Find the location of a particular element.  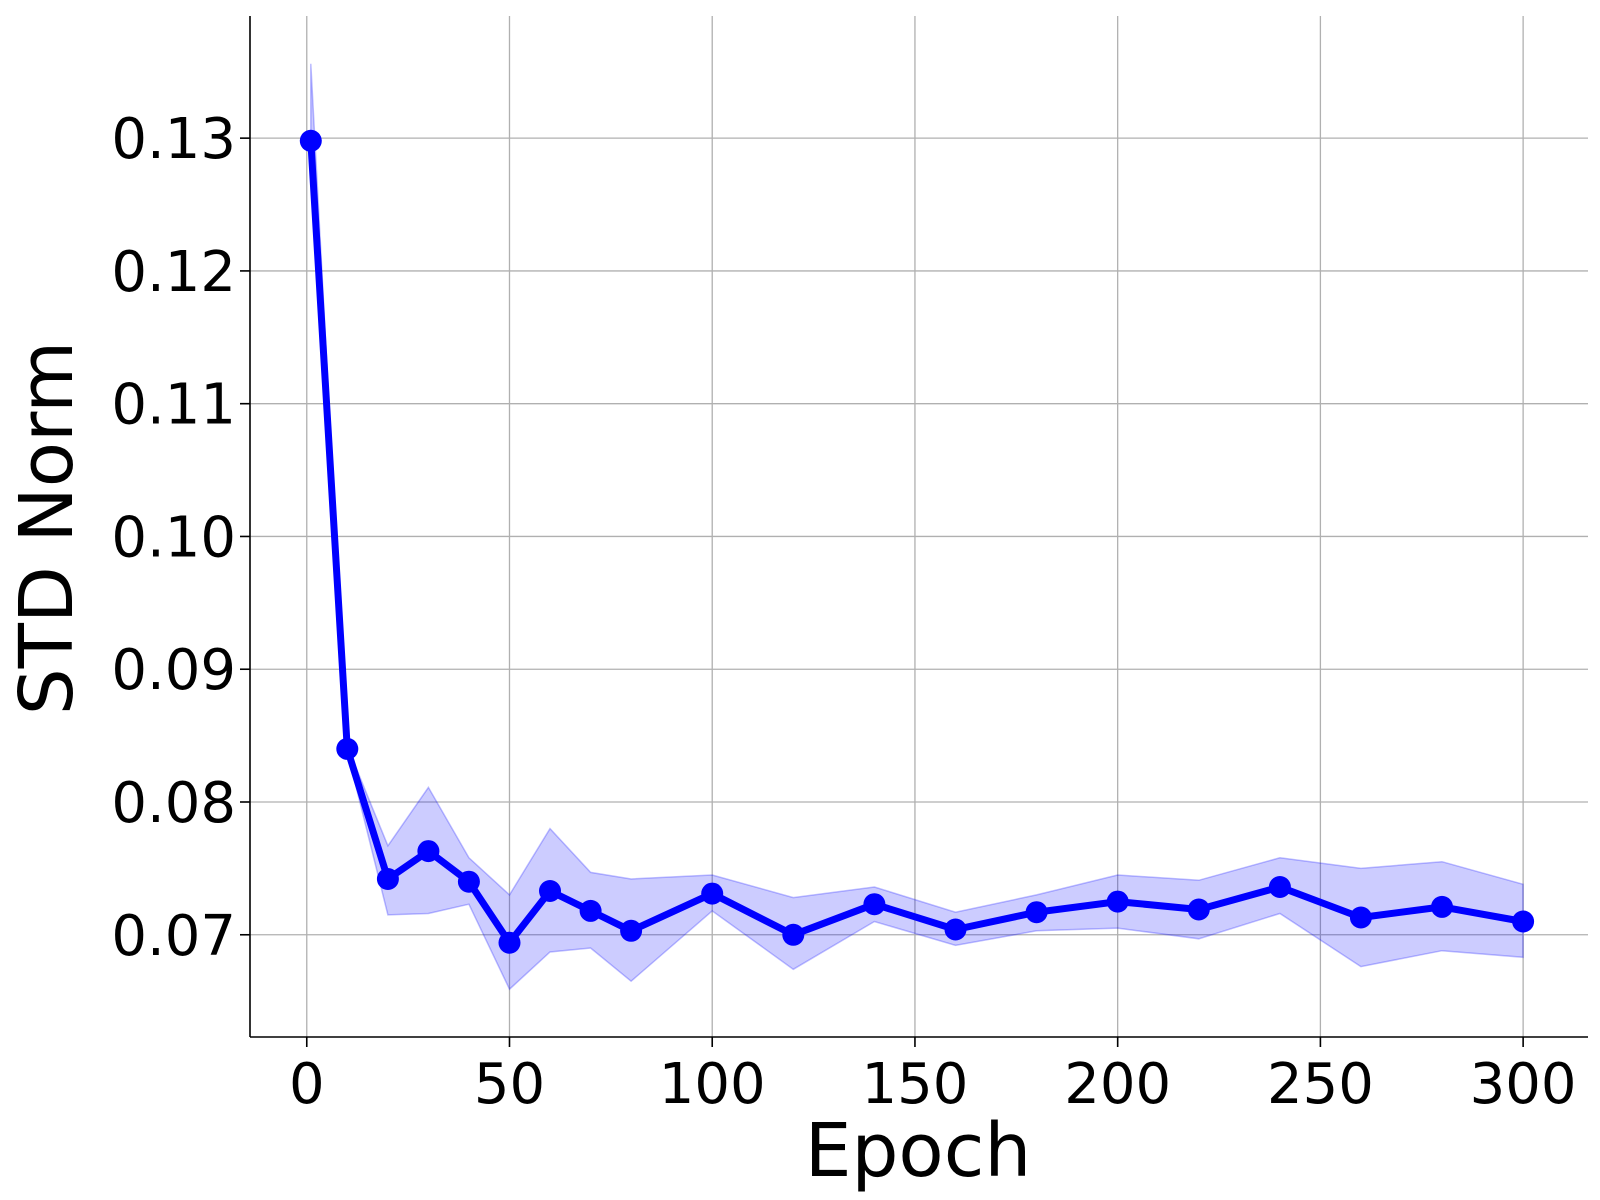

x-tick-label: 0 is located at coordinates (307, 1084).